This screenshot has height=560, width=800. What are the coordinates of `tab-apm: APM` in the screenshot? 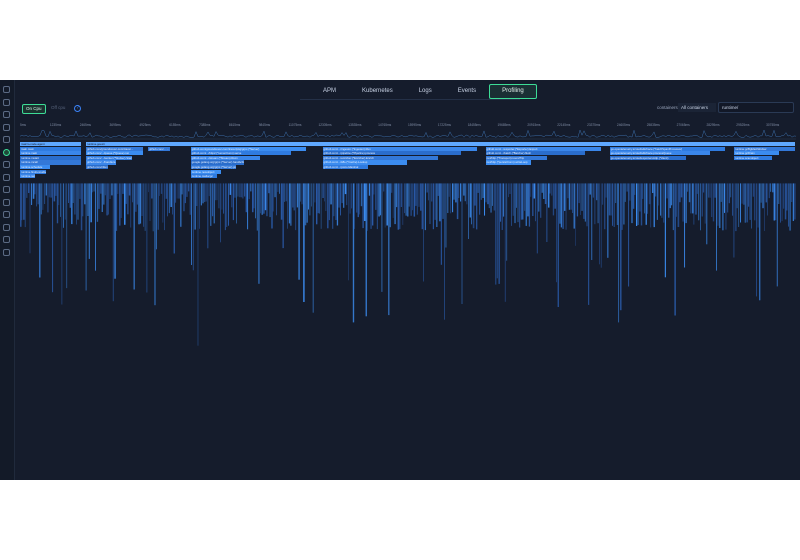 It's located at (330, 91).